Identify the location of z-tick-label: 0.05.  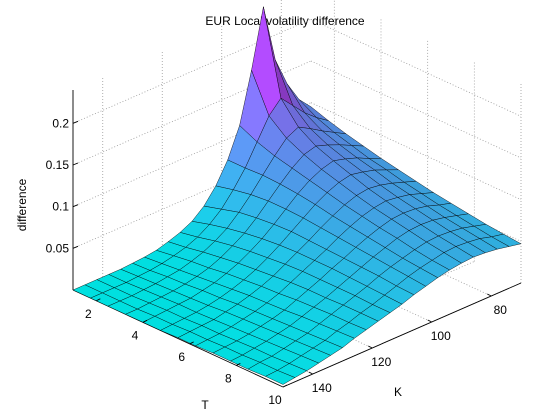
(58, 248).